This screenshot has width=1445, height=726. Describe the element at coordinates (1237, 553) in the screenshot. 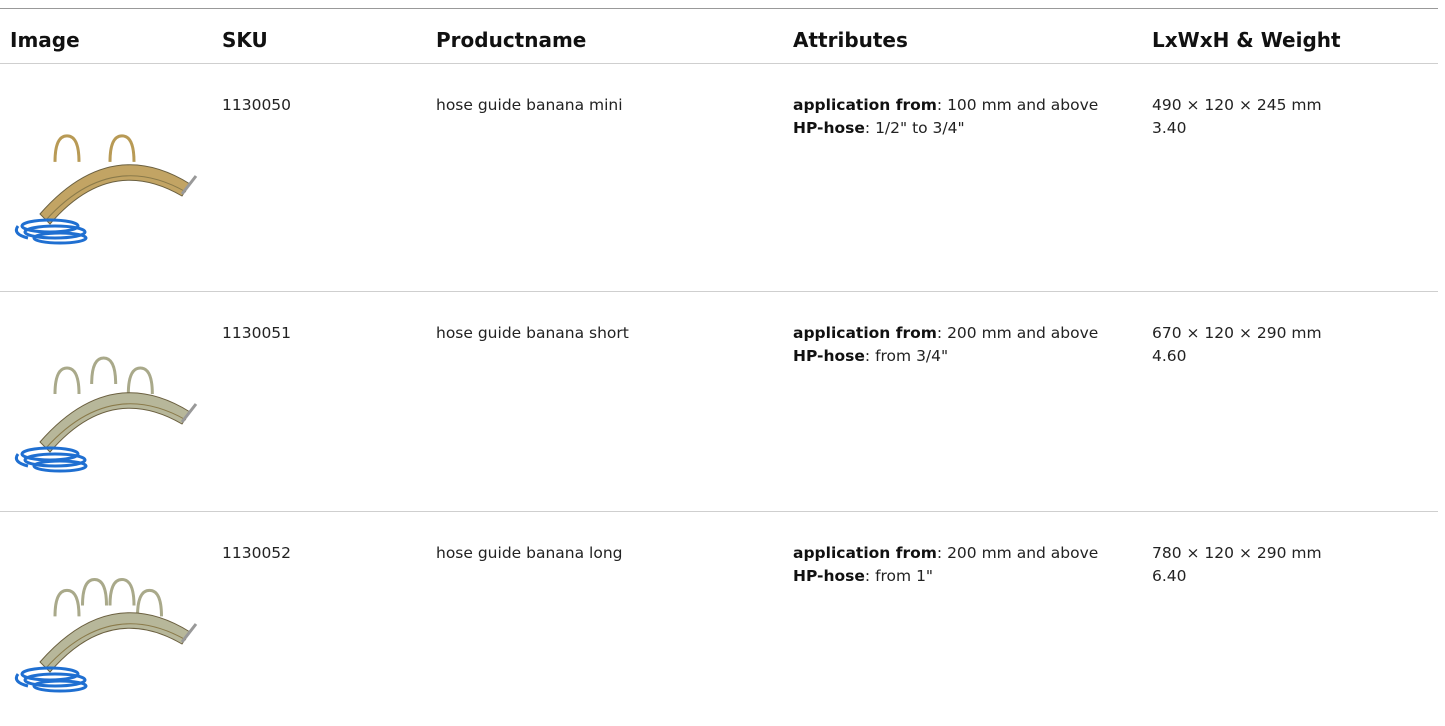

I see `dimensions: 780 × 120 × 290 mm` at that location.